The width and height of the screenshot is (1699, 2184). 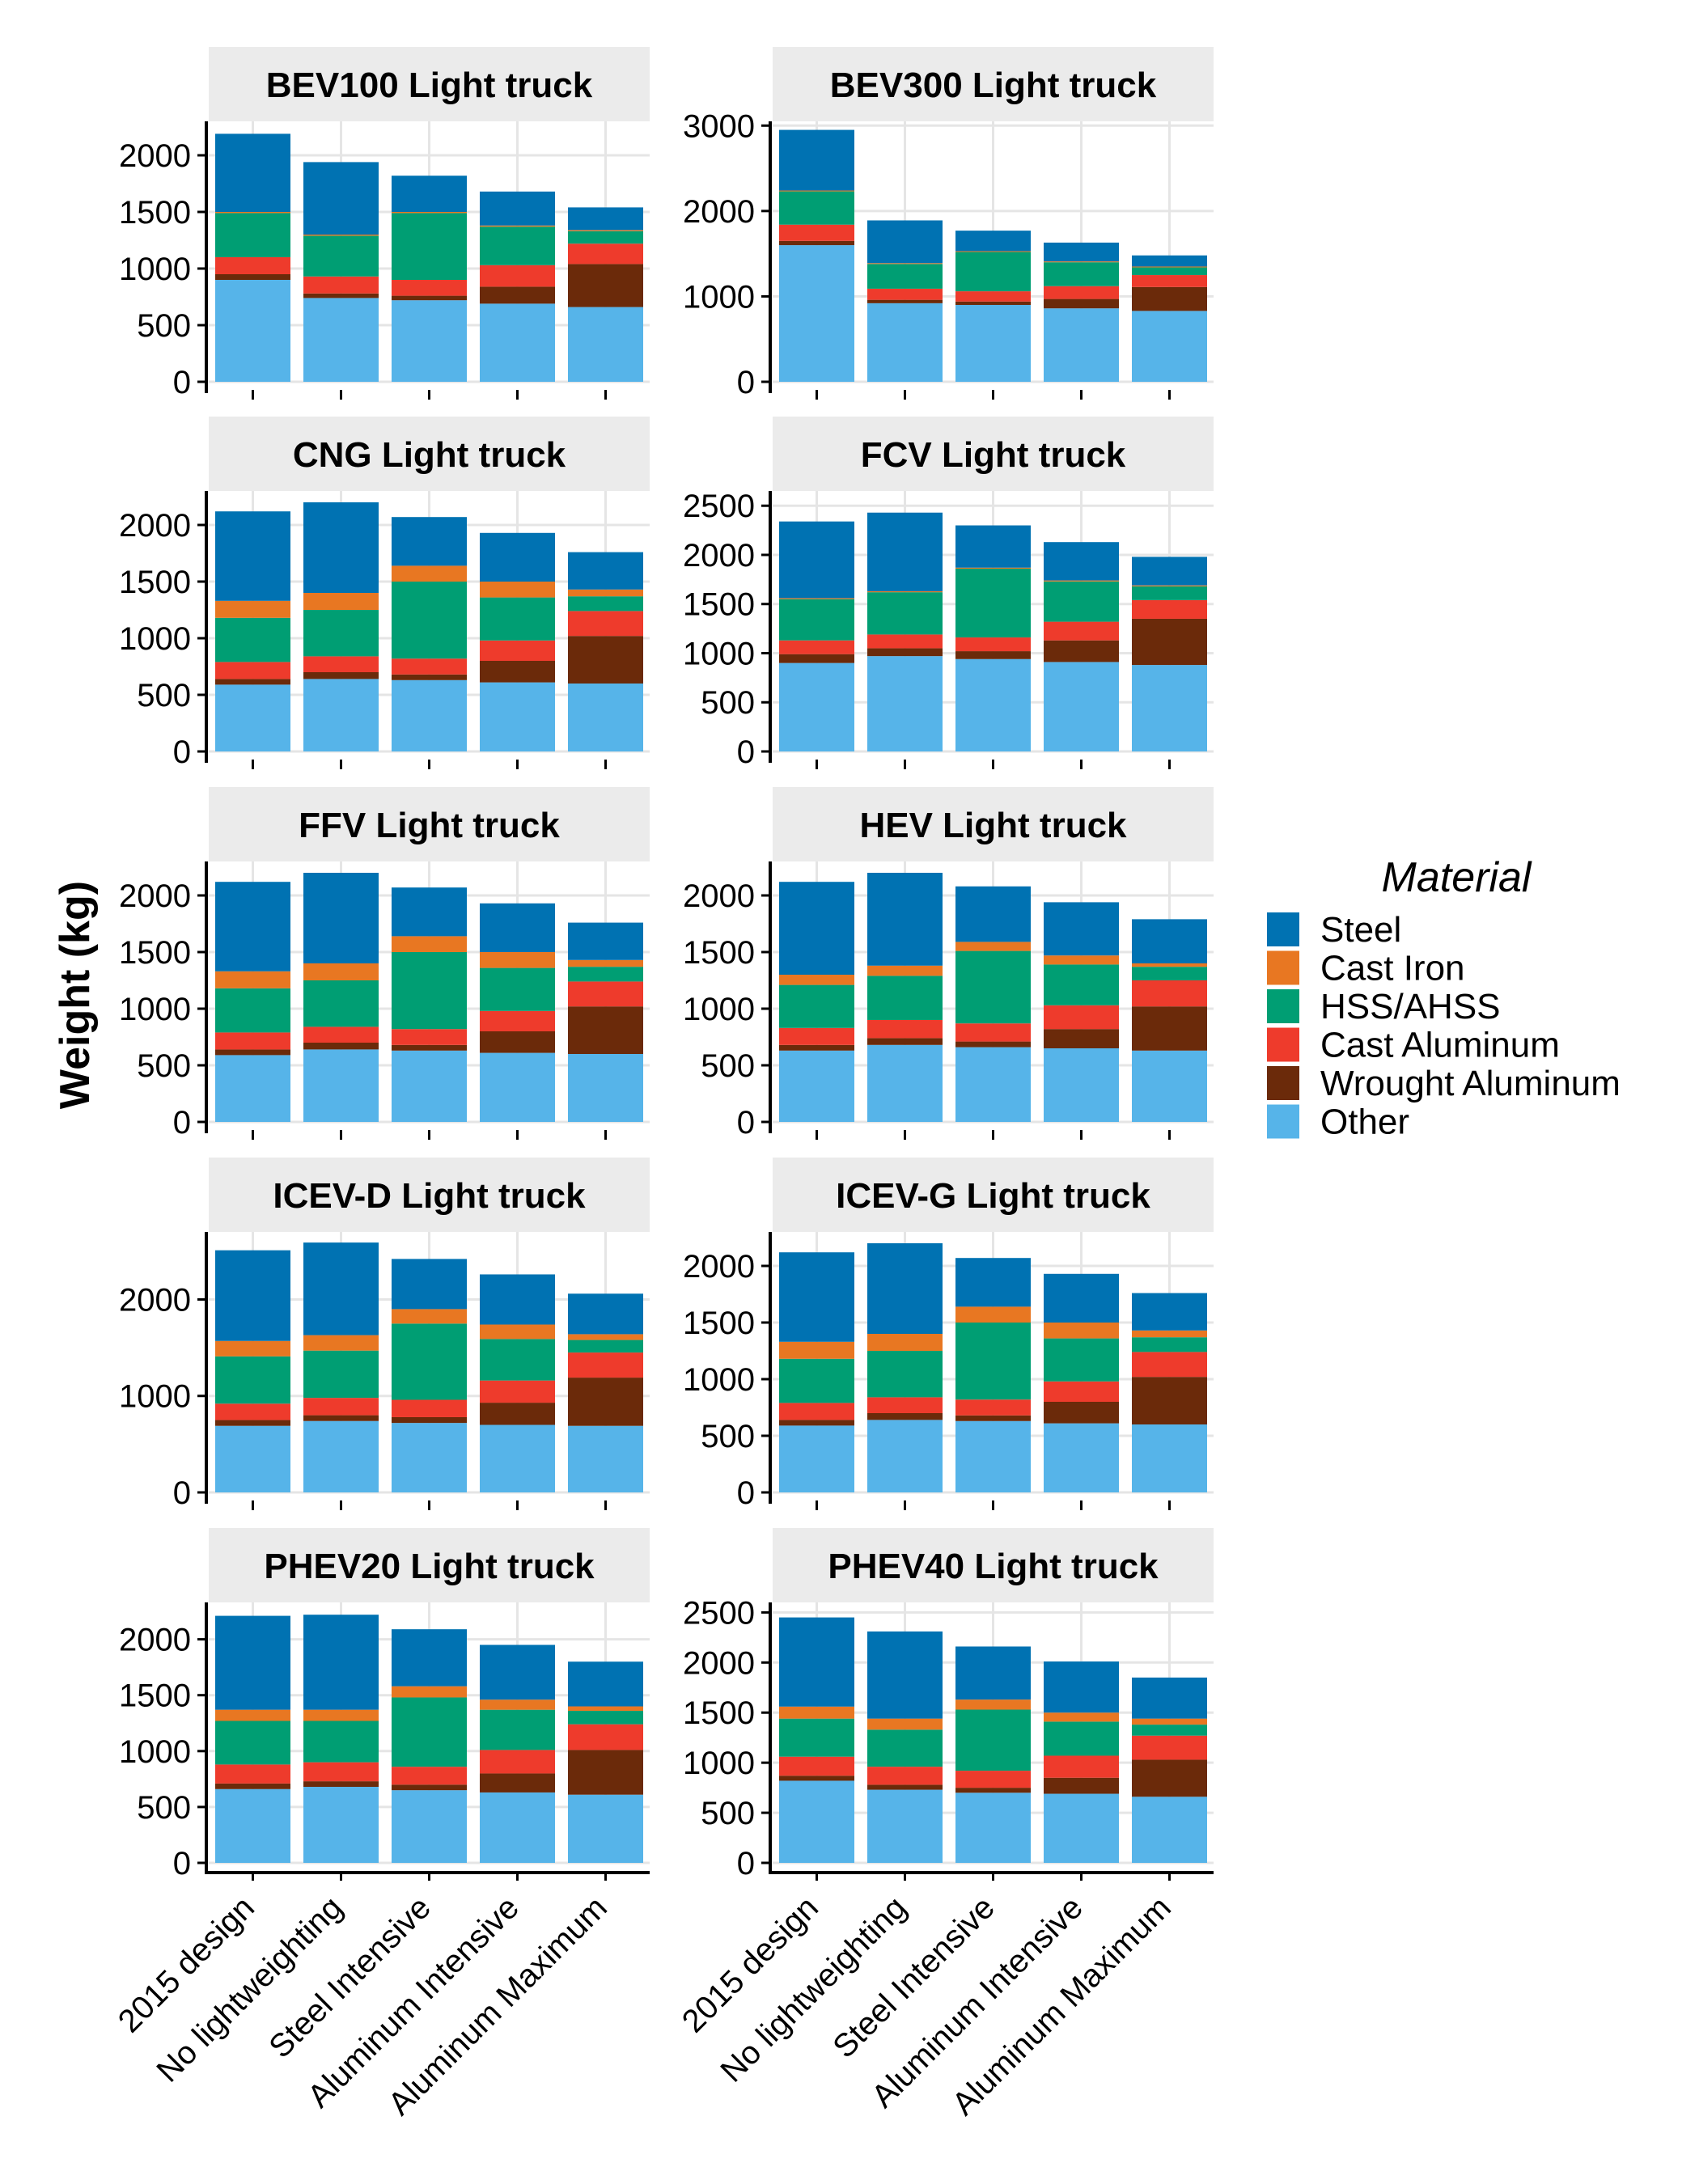 I want to click on legend-key-wrought-aluminum, so click(x=1283, y=1083).